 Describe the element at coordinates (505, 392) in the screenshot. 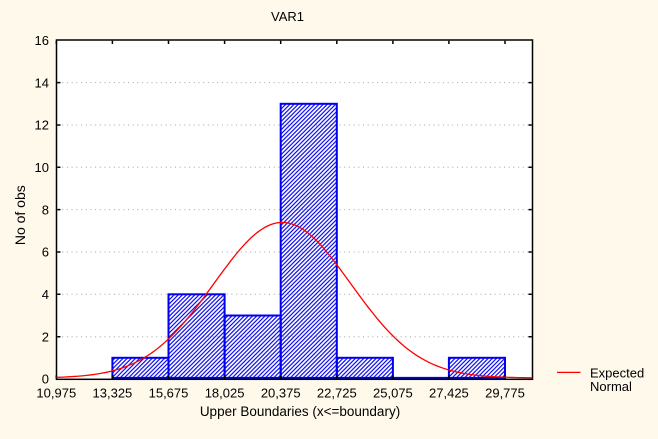

I see `svg-text: 29,775` at that location.